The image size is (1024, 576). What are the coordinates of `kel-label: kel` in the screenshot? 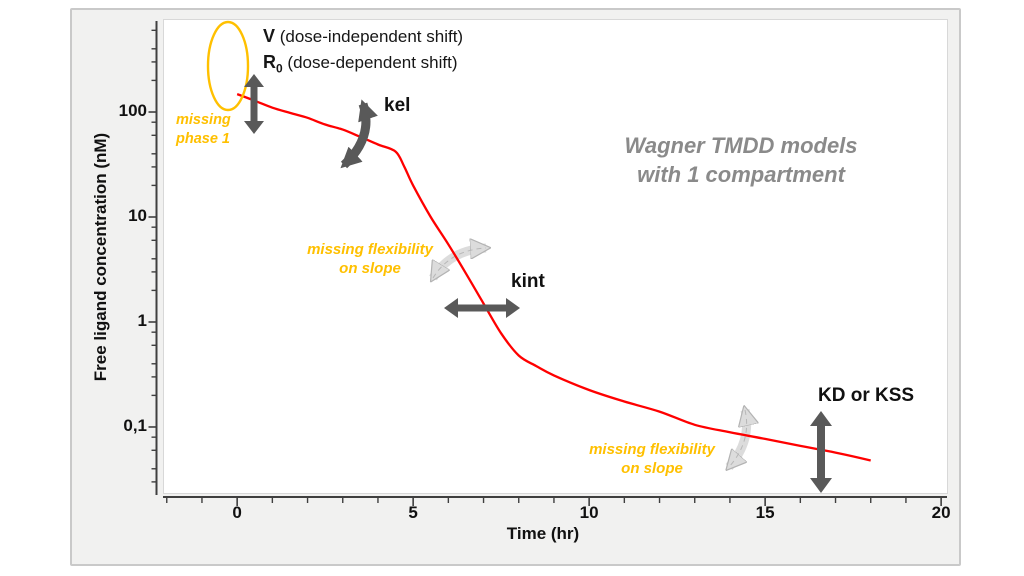 It's located at (397, 105).